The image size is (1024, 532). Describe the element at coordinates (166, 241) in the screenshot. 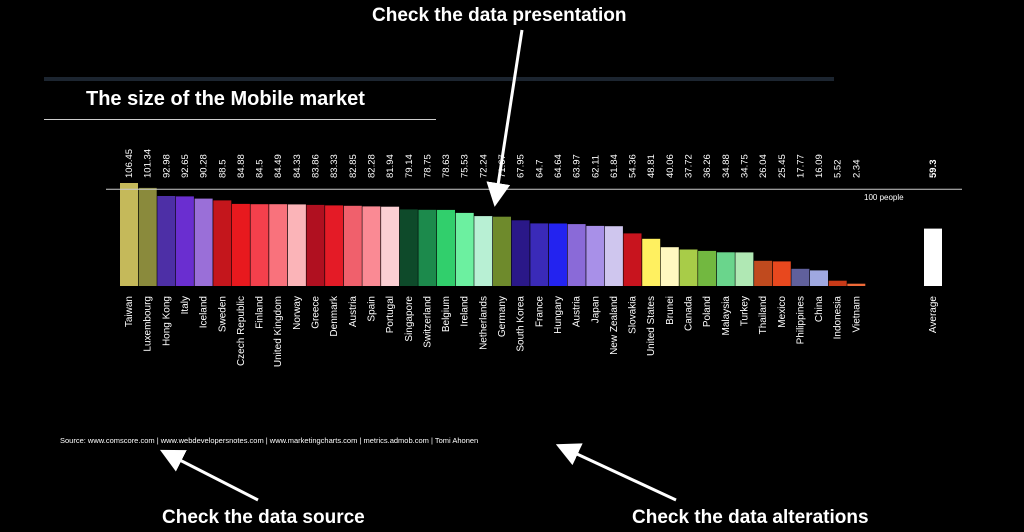

I see `bar-hong-kong` at that location.